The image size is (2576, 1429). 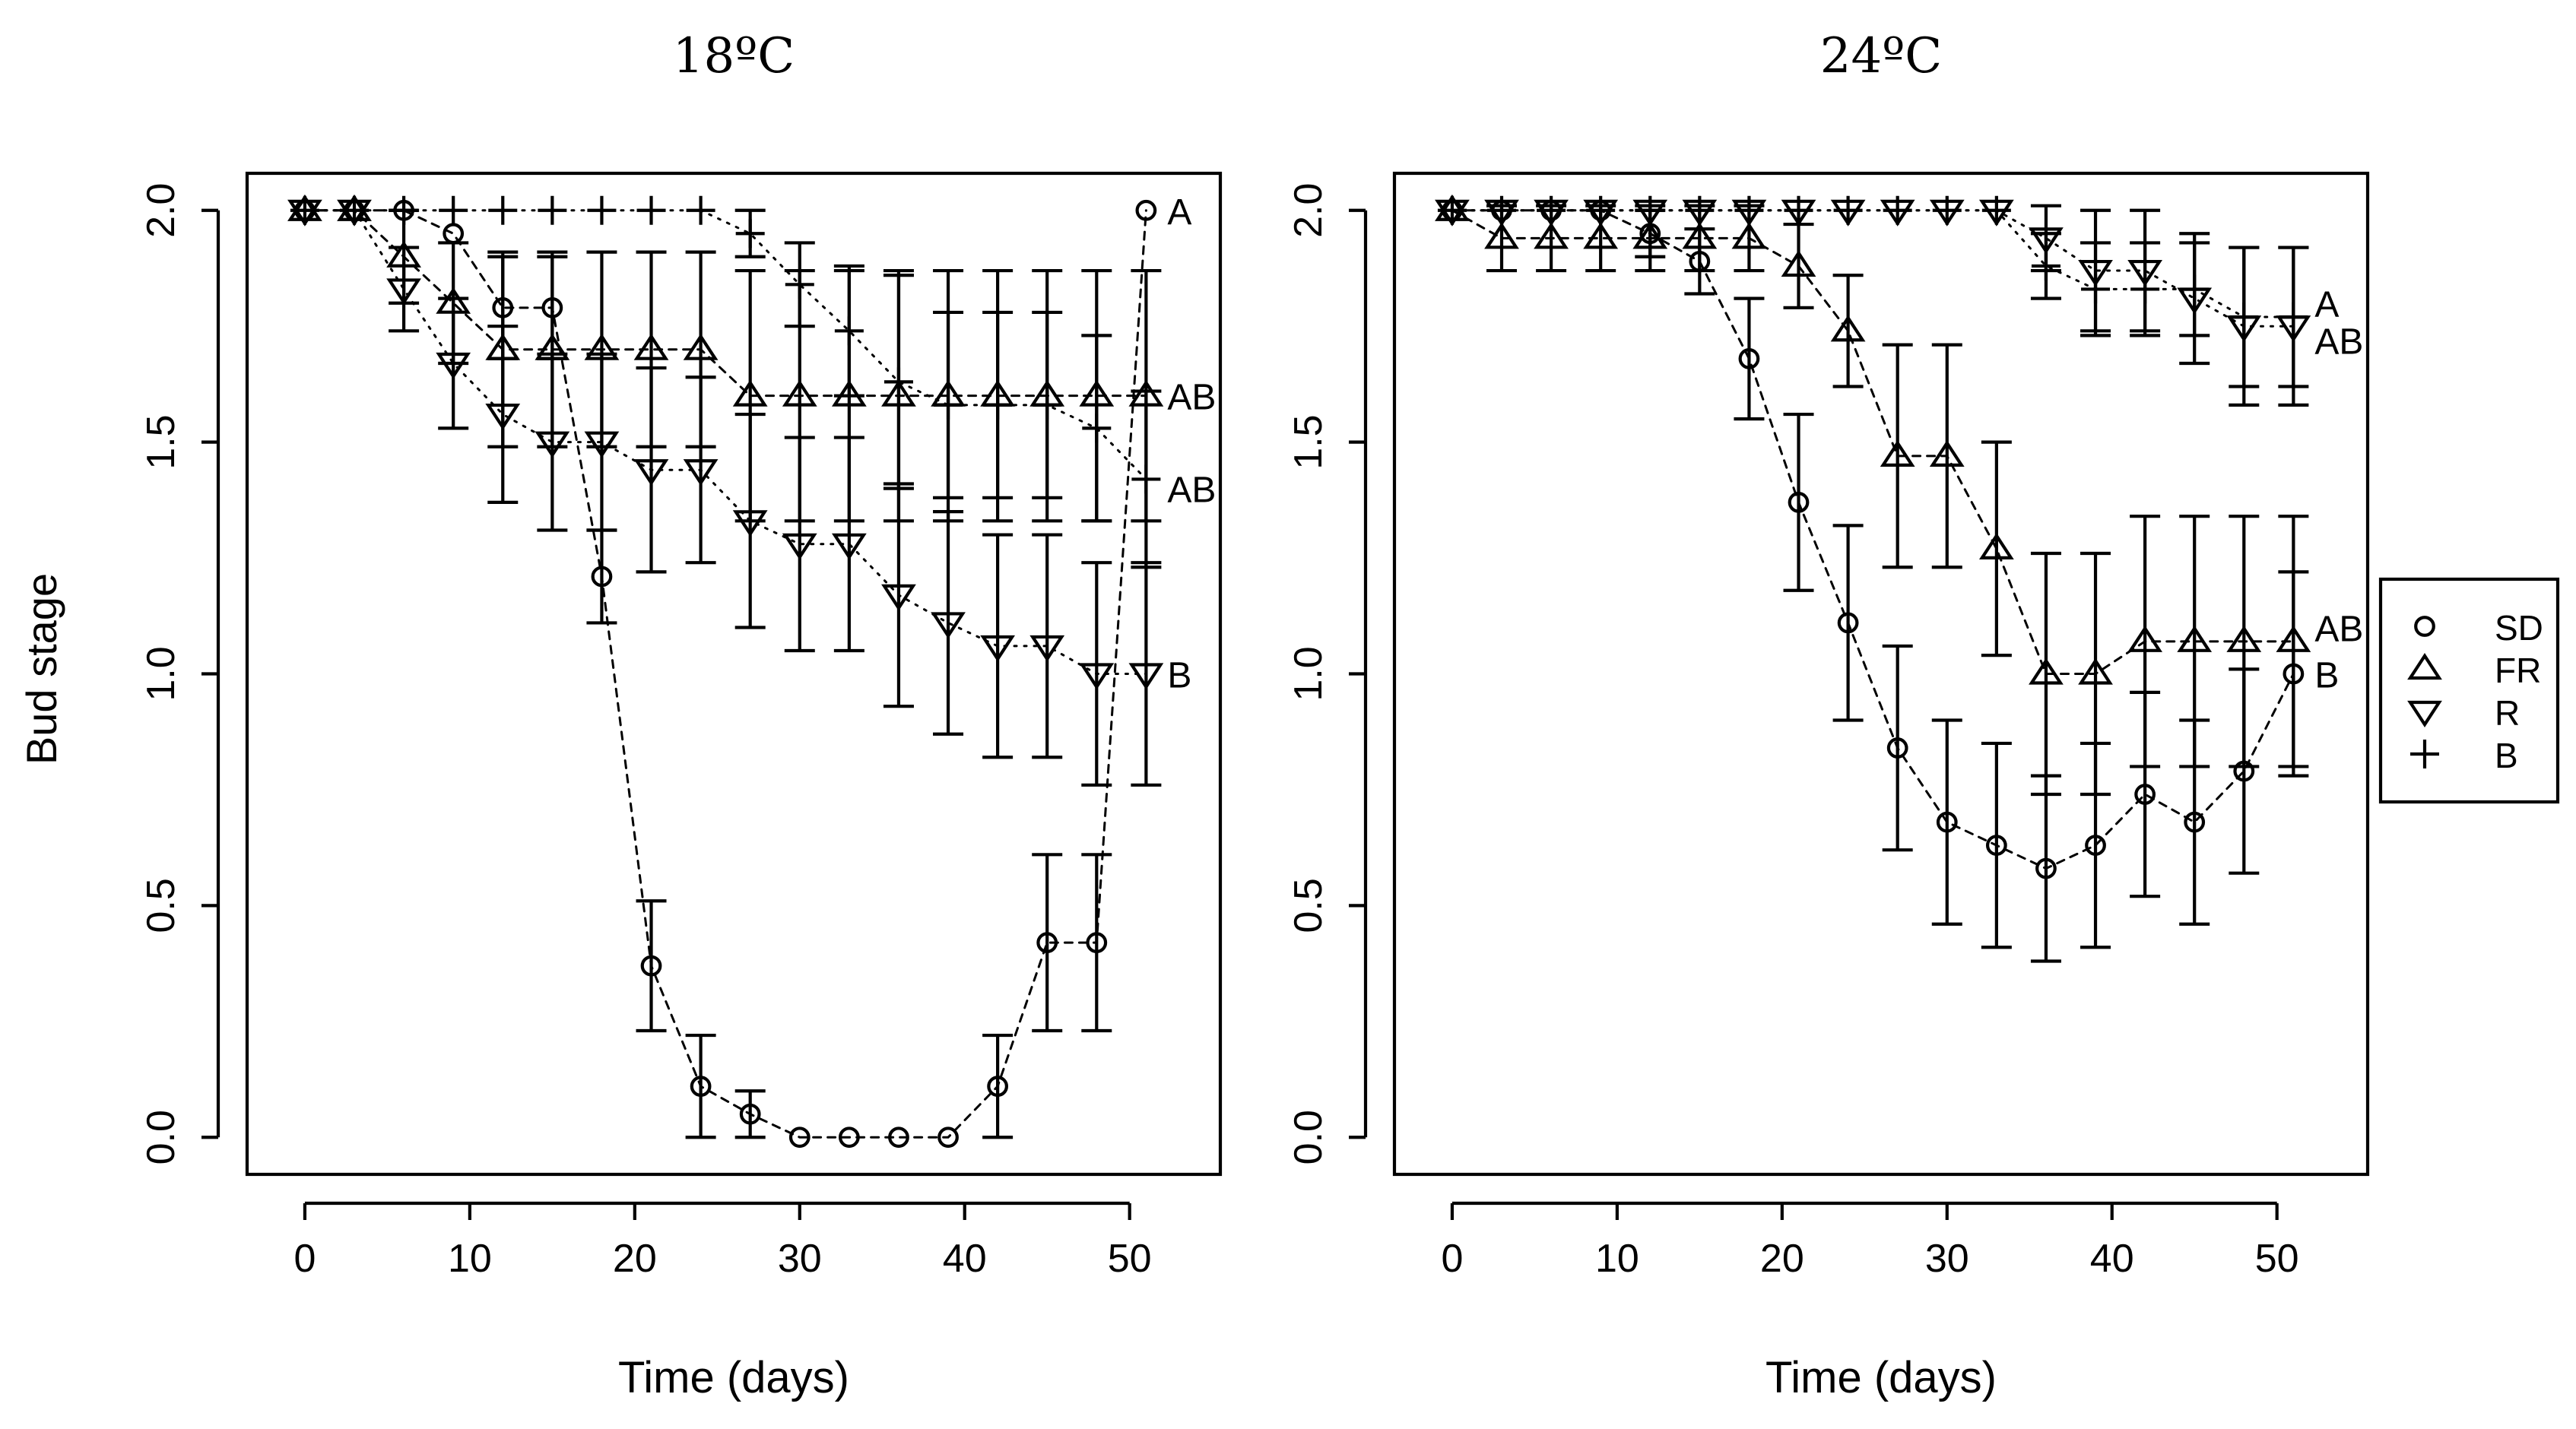 What do you see at coordinates (2506, 755) in the screenshot?
I see `legend-label: B` at bounding box center [2506, 755].